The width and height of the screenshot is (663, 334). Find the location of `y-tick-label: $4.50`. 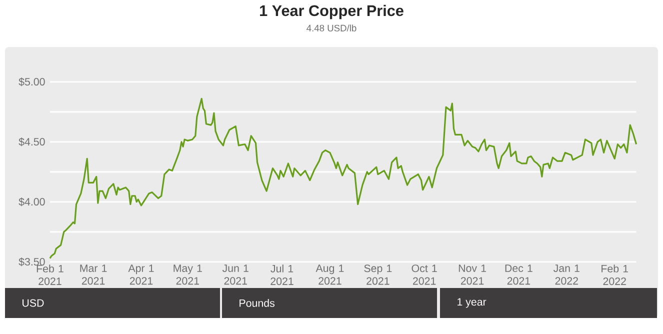

y-tick-label: $4.50 is located at coordinates (31, 142).